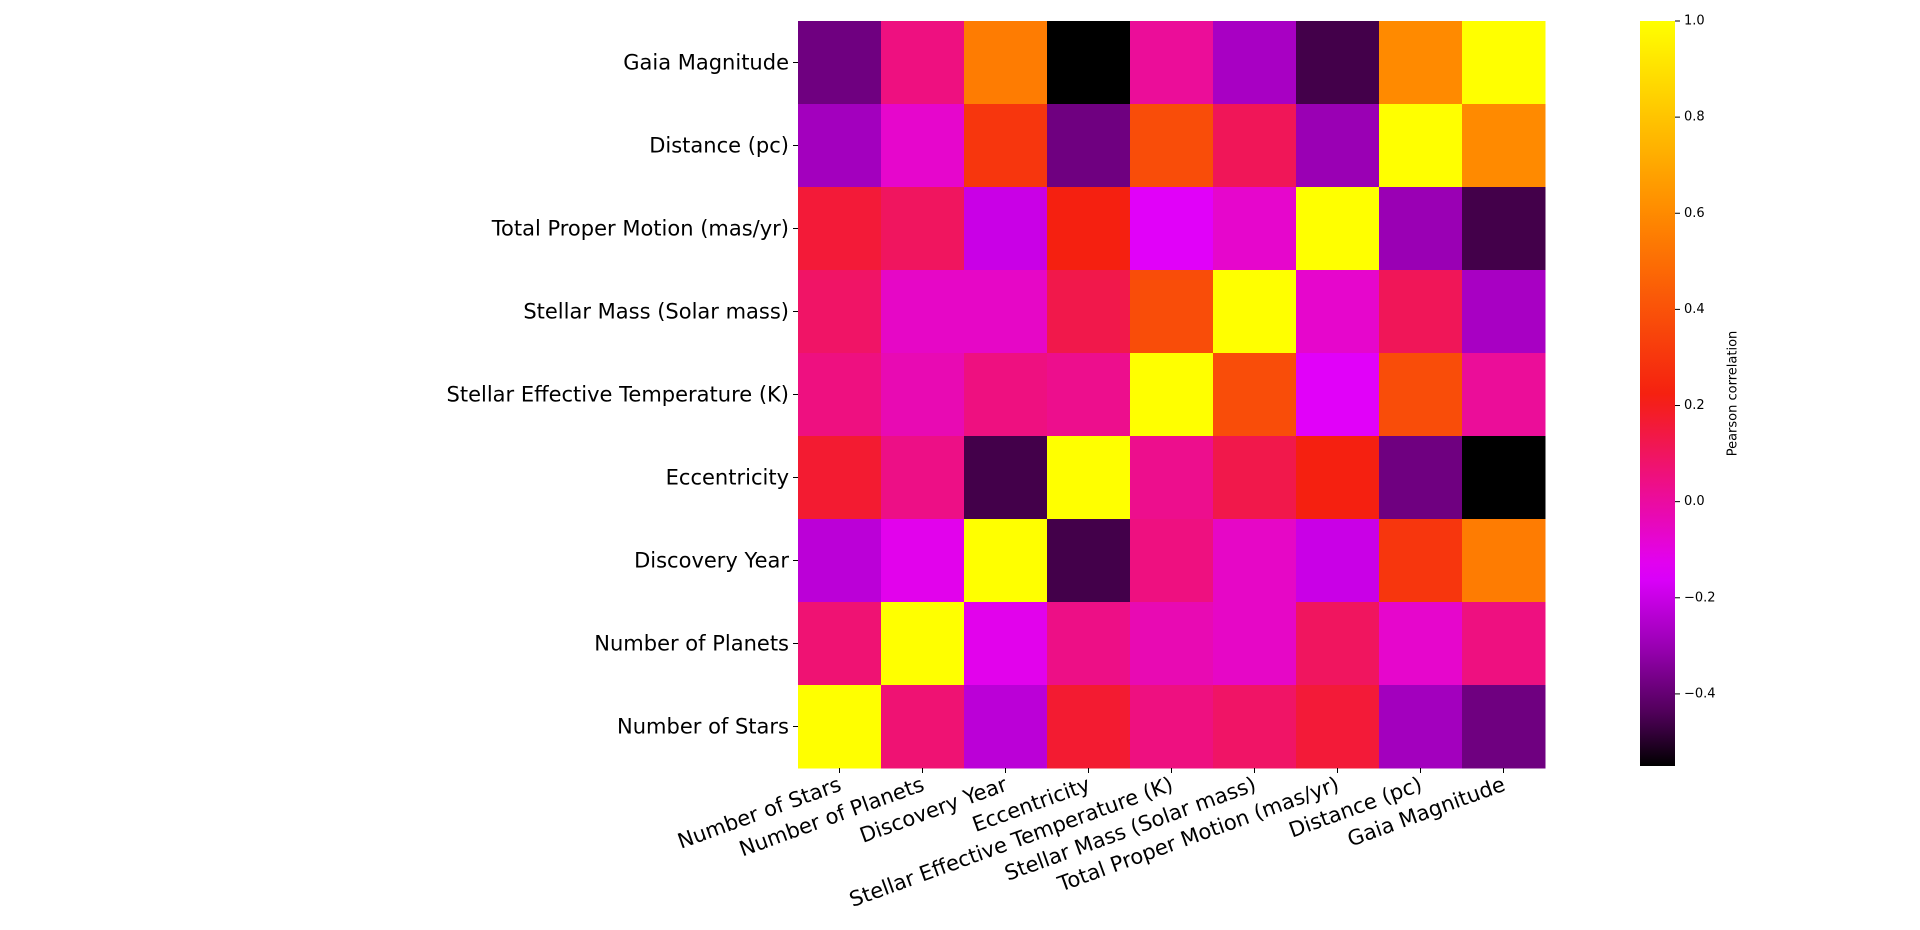 This screenshot has width=1920, height=930. I want to click on colorbar-tick-label: −0.4, so click(1700, 693).